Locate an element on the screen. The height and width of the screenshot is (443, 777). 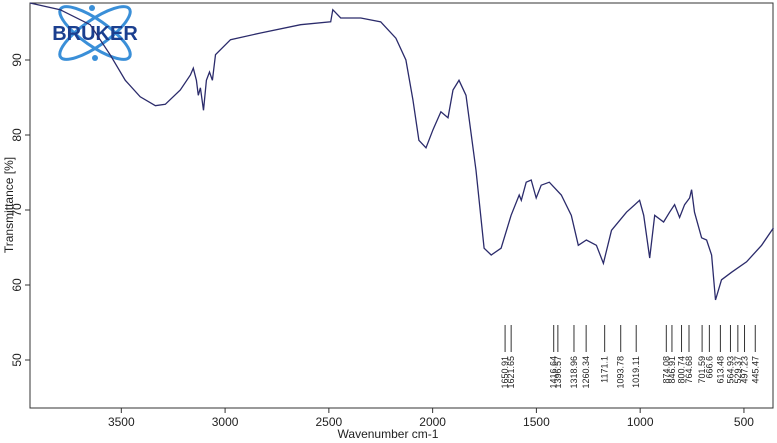
peak-label: 529.37 is located at coordinates (738, 370).